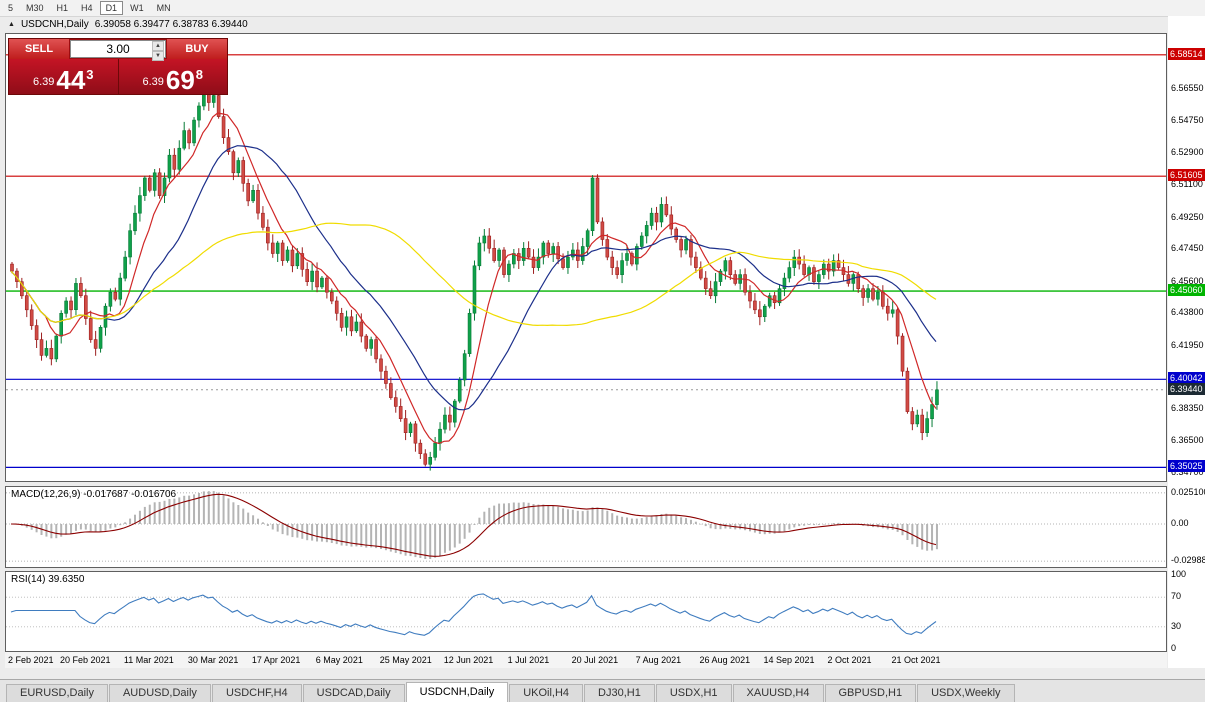 Image resolution: width=1205 pixels, height=702 pixels. Describe the element at coordinates (71, 80) in the screenshot. I see `bid-big-digits: 44` at that location.